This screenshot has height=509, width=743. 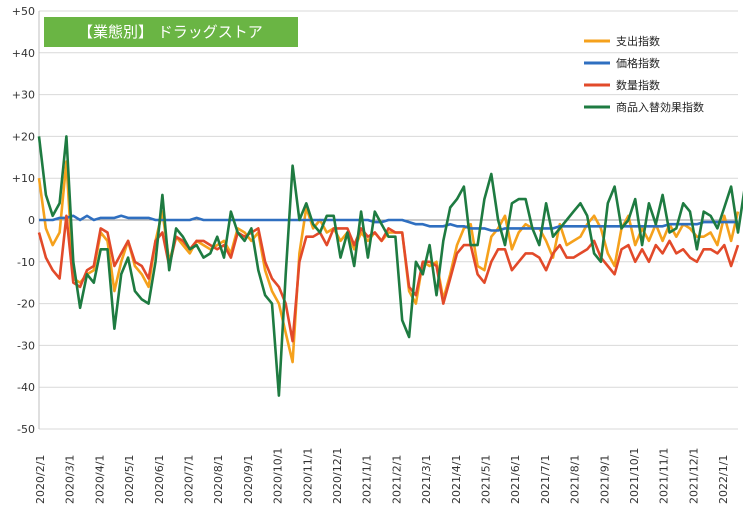 I want to click on legend-label: 価格指数, so click(x=638, y=63).